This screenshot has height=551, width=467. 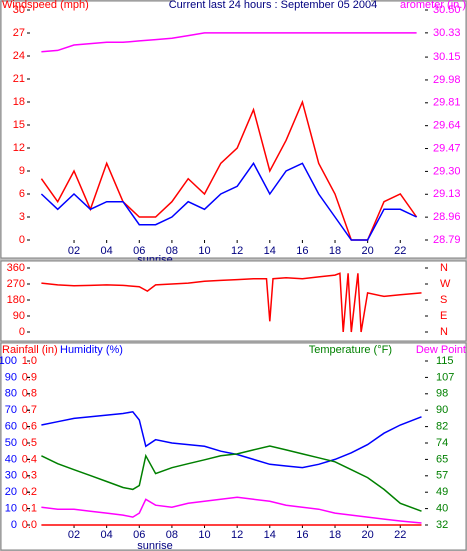 I want to click on tick-label: 3, so click(x=22, y=217).